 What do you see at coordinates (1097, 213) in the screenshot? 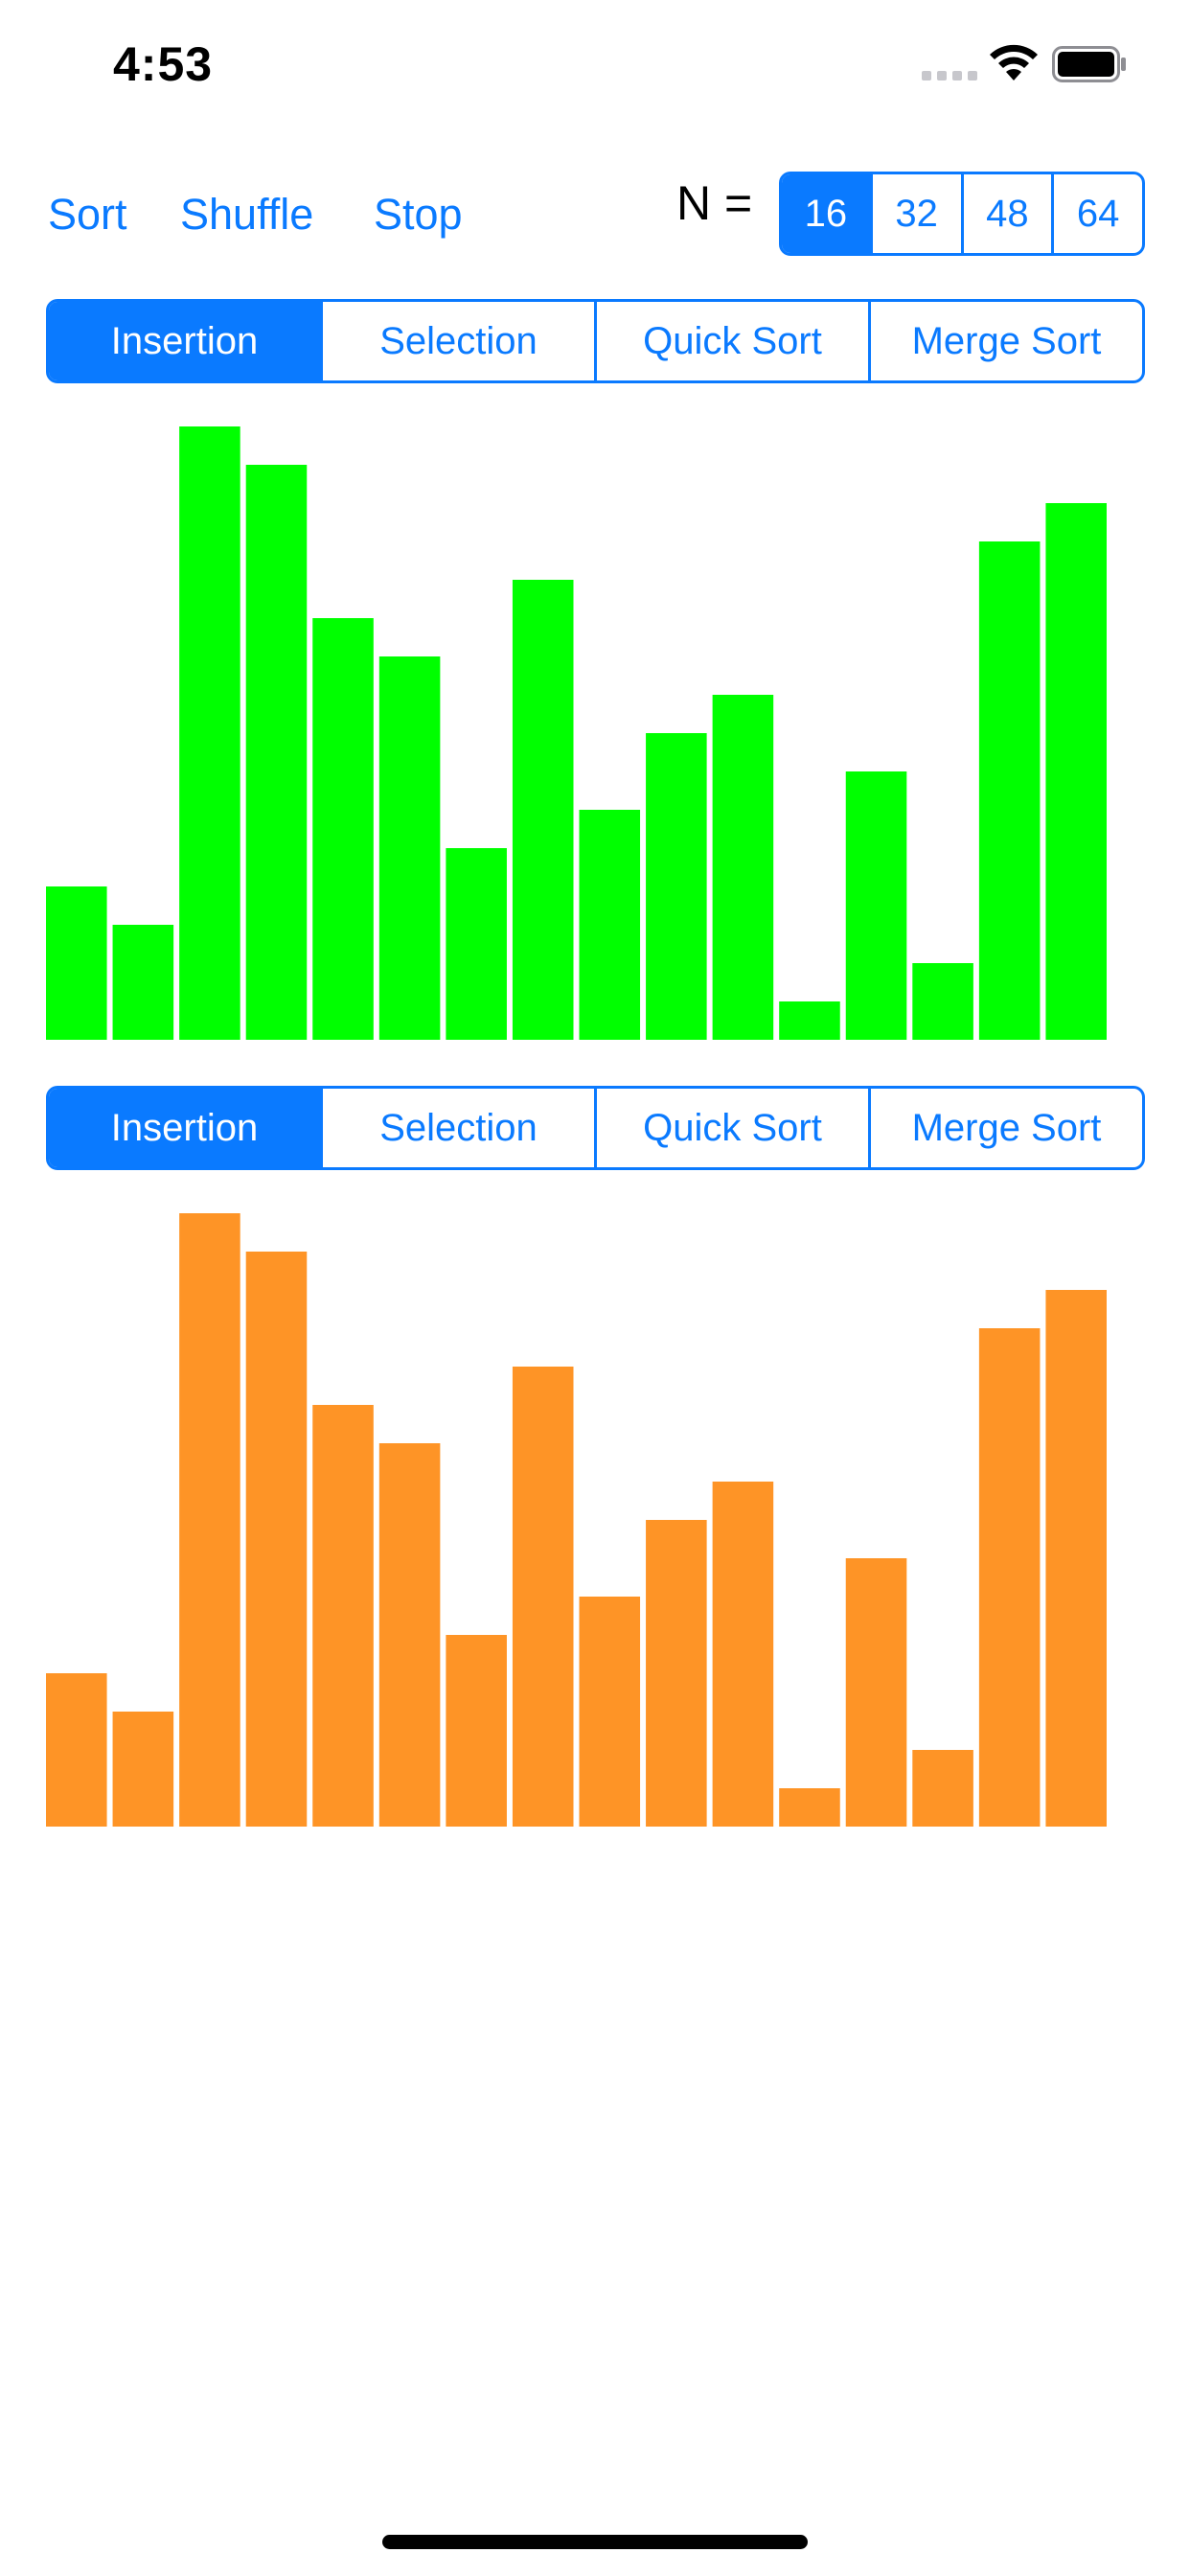
I see `n-option-64: 64` at bounding box center [1097, 213].